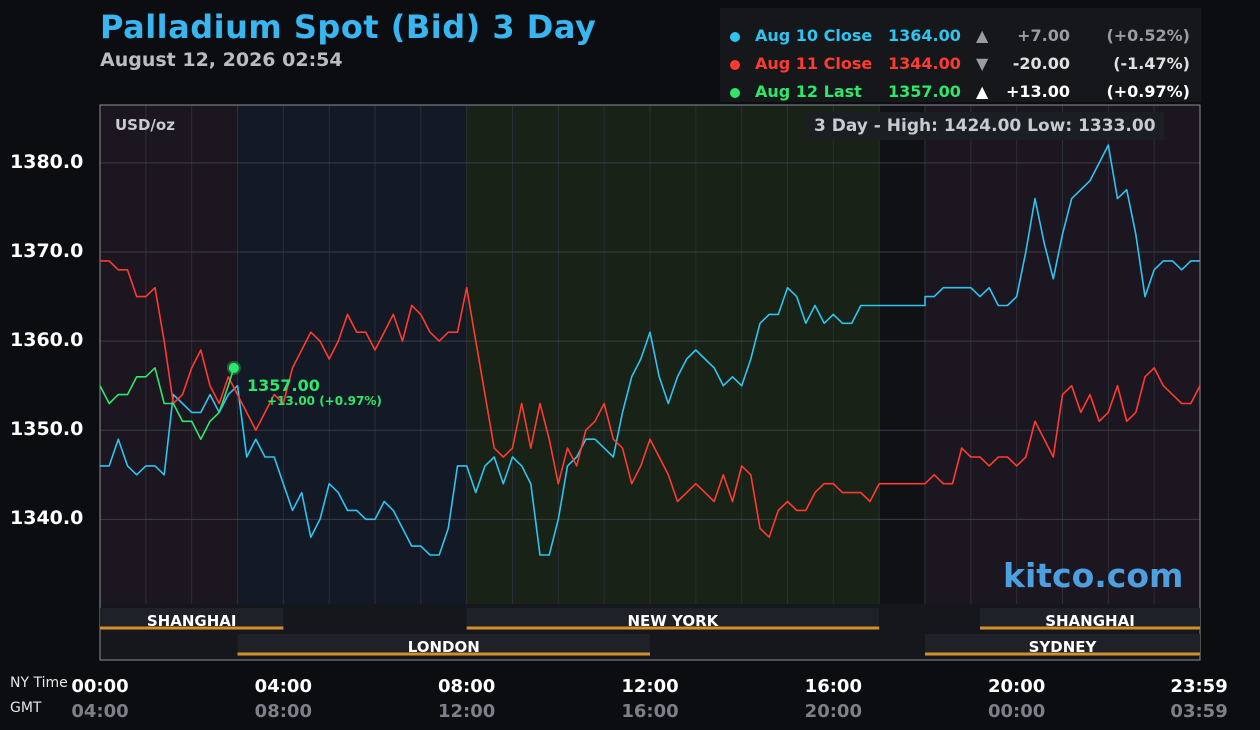  Describe the element at coordinates (1017, 686) in the screenshot. I see `x-tick-label-ny: 20:00` at that location.